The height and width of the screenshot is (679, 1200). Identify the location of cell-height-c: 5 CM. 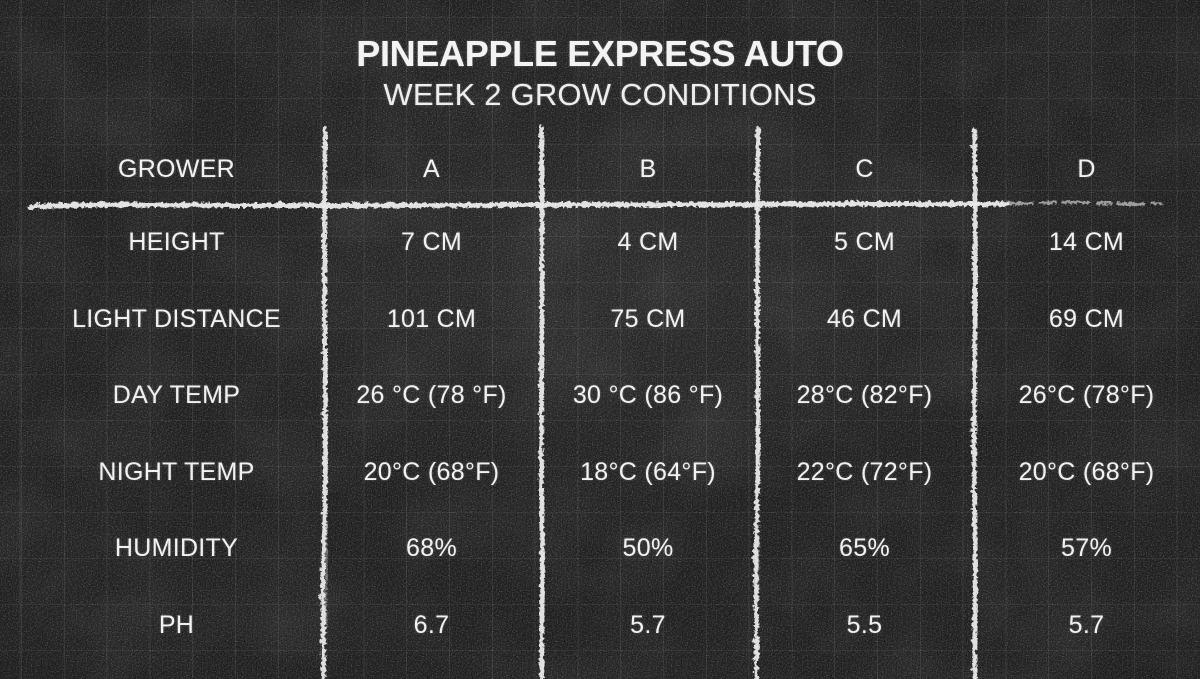
(864, 242).